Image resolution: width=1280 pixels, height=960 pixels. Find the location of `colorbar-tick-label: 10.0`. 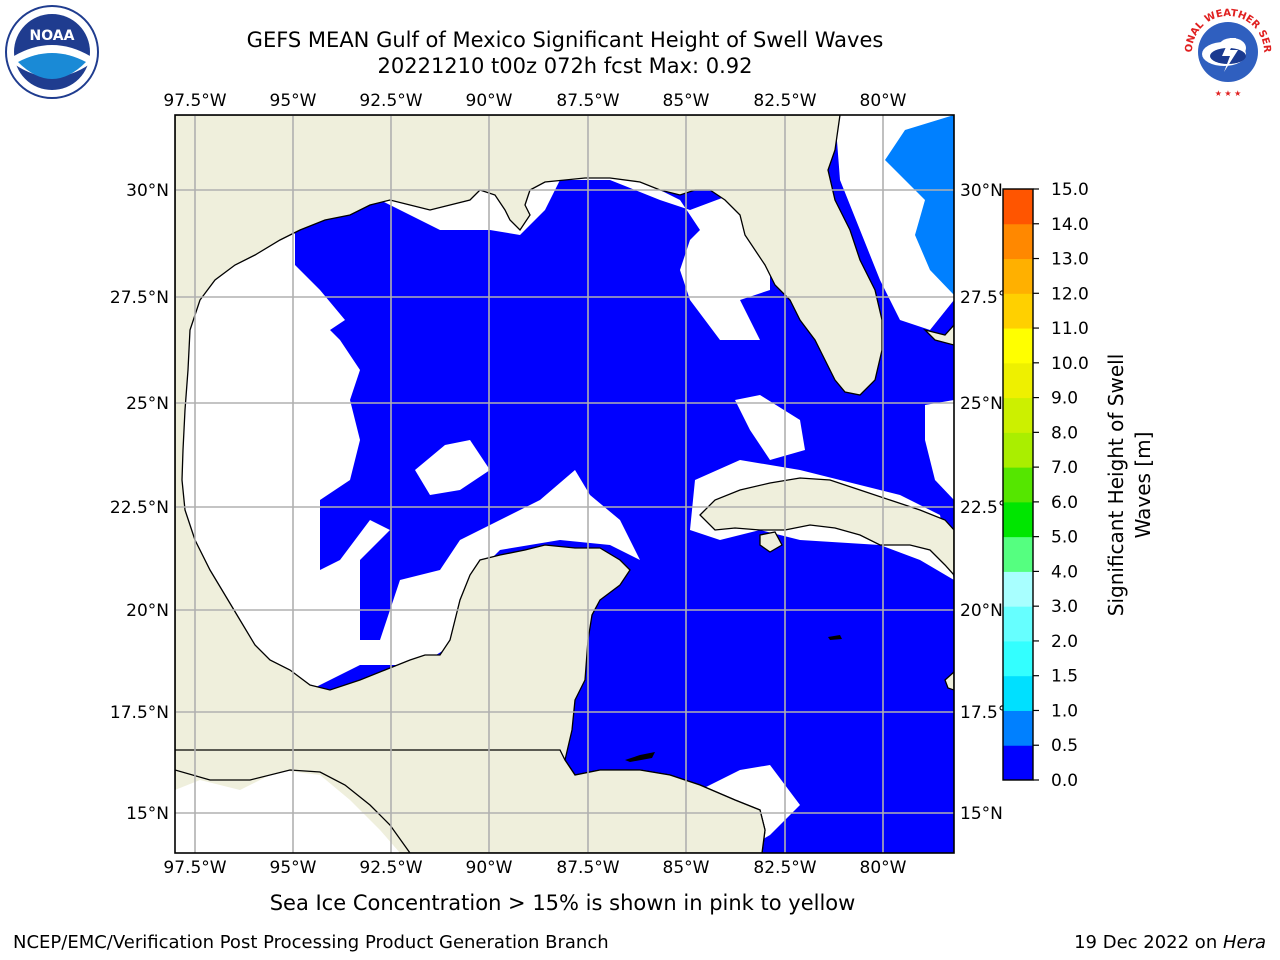

colorbar-tick-label: 10.0 is located at coordinates (1070, 364).